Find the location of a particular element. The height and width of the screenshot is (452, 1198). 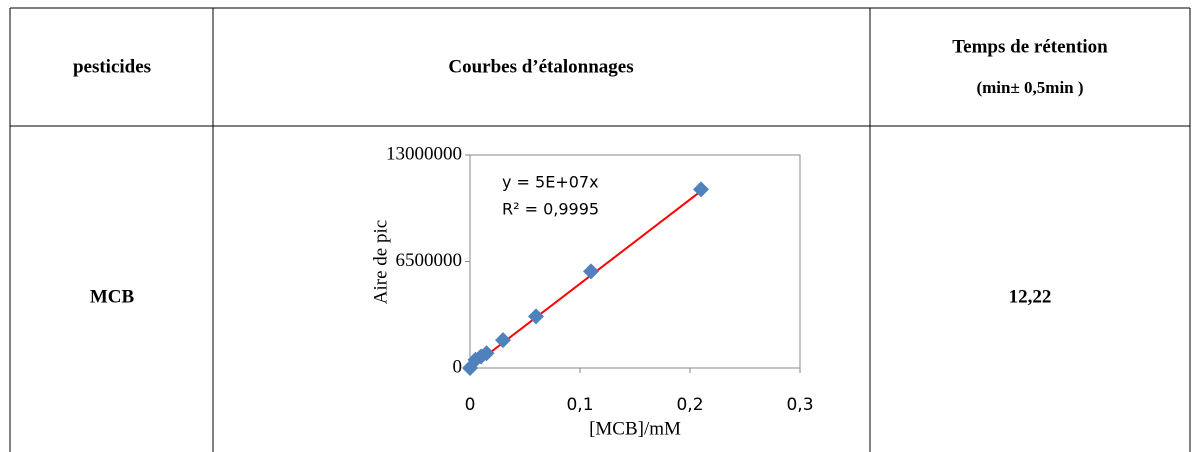

retention-time: 12,22 is located at coordinates (1030, 296).